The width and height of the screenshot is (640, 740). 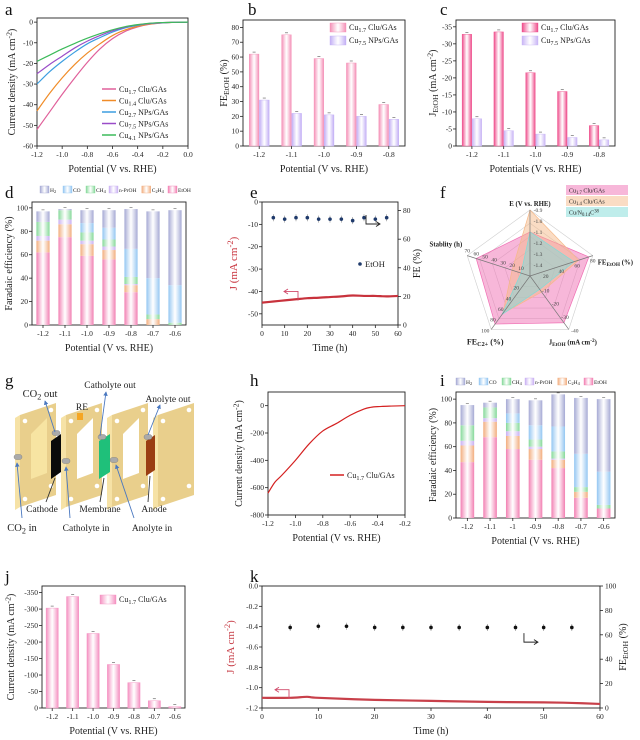 I want to click on x-axis-label: Time (h), so click(x=330, y=348).